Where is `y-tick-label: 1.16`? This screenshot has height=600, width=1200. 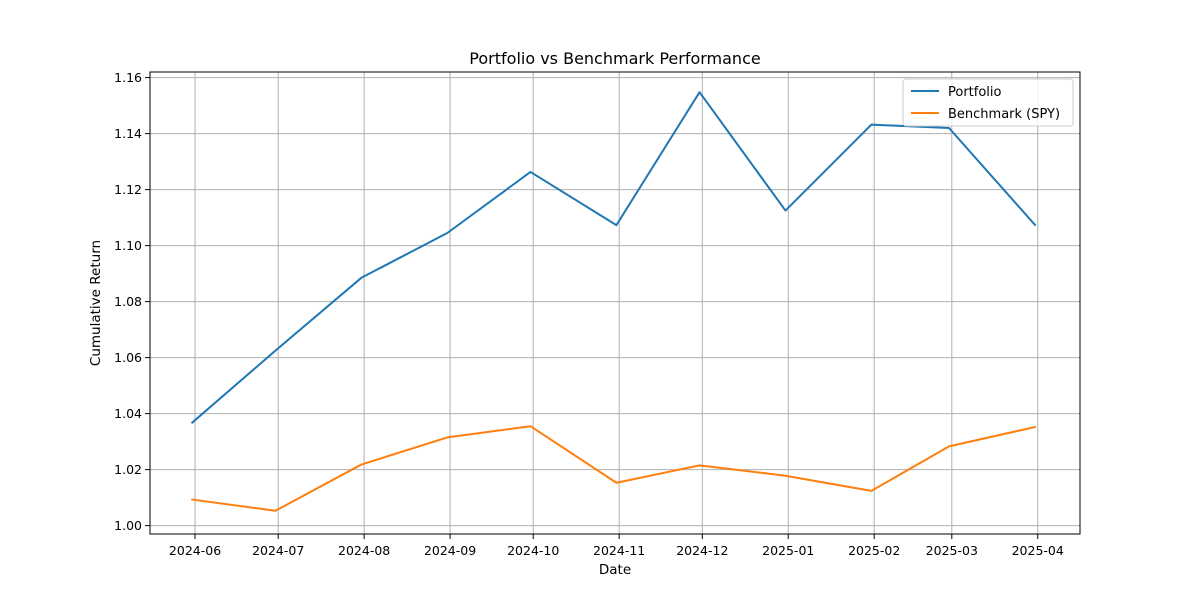
y-tick-label: 1.16 is located at coordinates (128, 77).